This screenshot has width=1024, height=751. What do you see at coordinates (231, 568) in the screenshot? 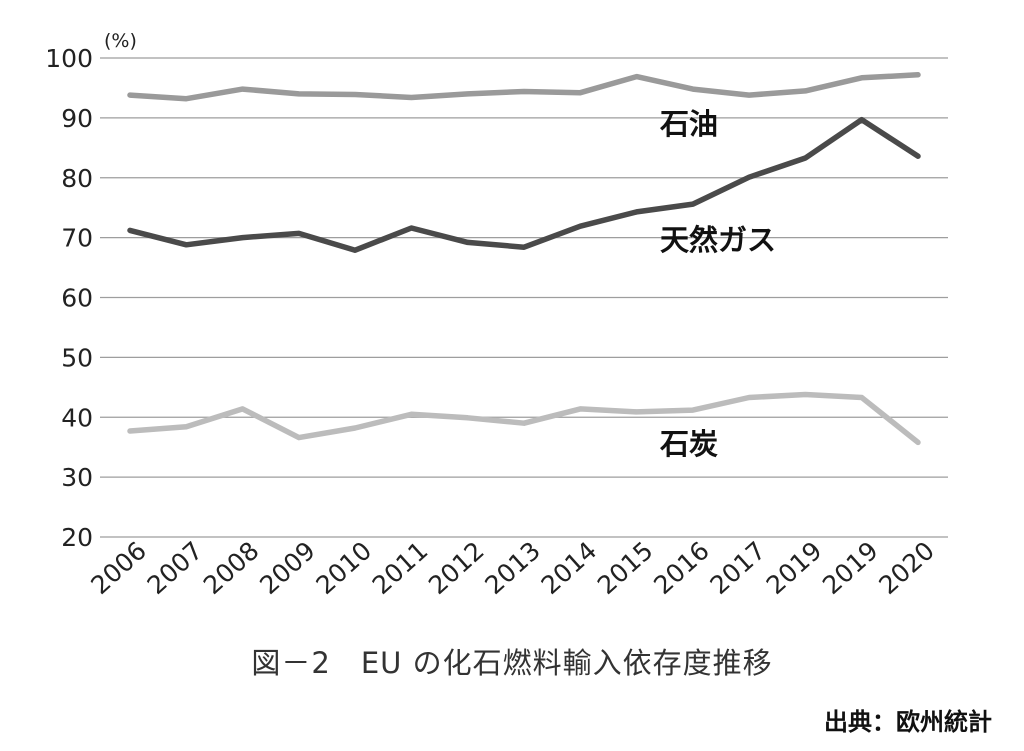
I see `x-tick-label: 2008` at bounding box center [231, 568].